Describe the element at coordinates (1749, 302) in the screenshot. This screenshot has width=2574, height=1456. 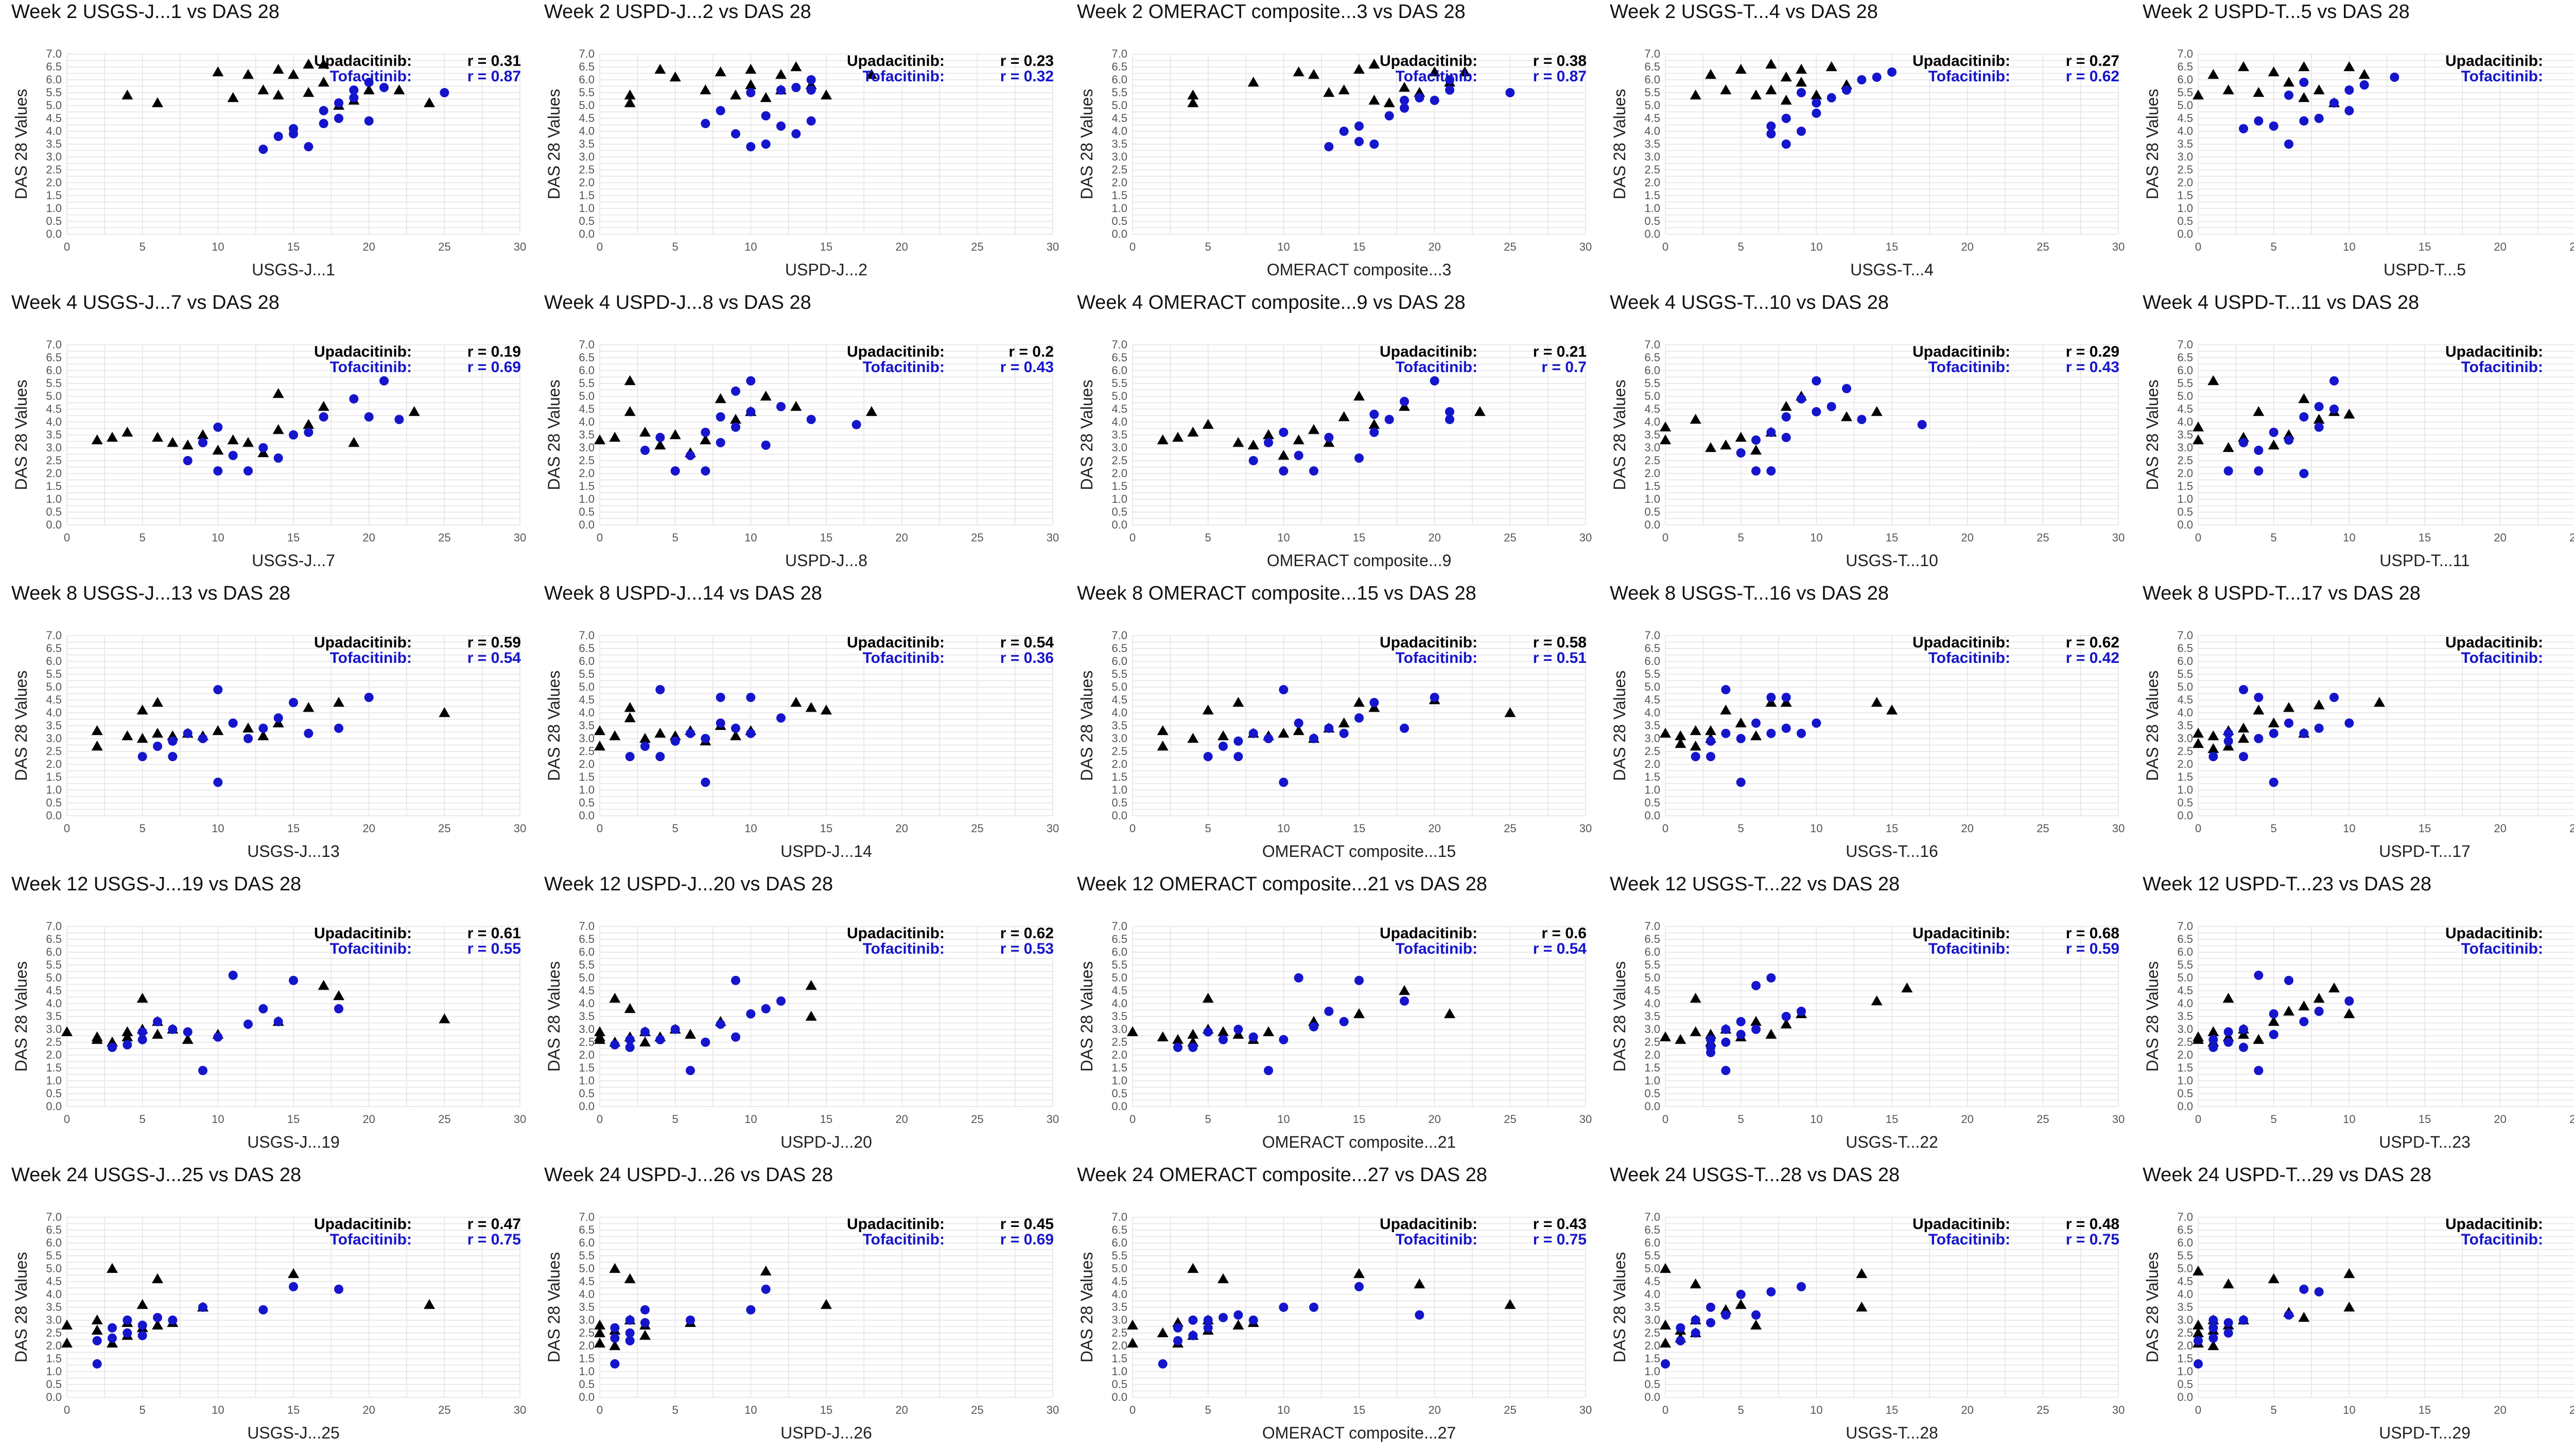
I see `chart-title: Week 4 USGS-T...10 vs DAS 28` at that location.